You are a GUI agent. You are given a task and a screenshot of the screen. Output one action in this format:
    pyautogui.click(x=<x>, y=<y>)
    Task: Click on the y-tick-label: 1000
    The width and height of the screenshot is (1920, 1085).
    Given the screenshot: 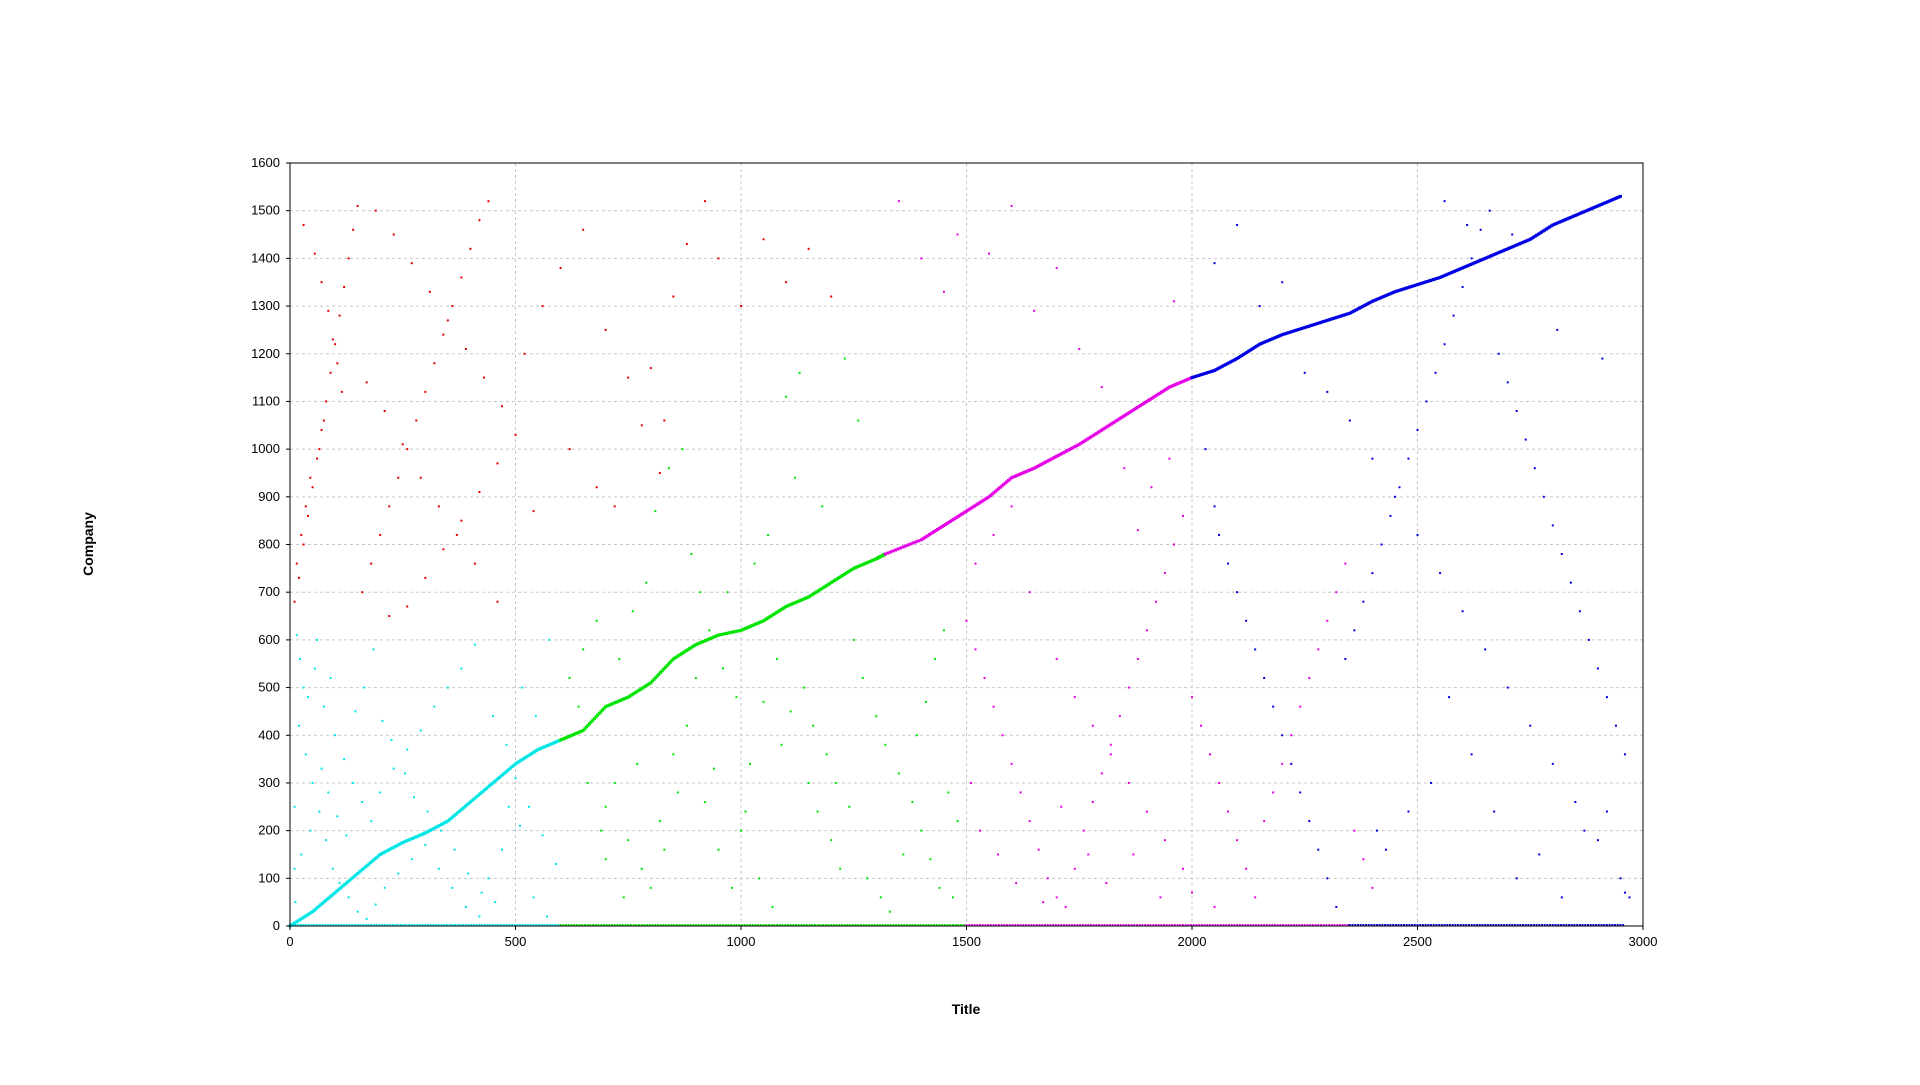 What is the action you would take?
    pyautogui.click(x=265, y=448)
    